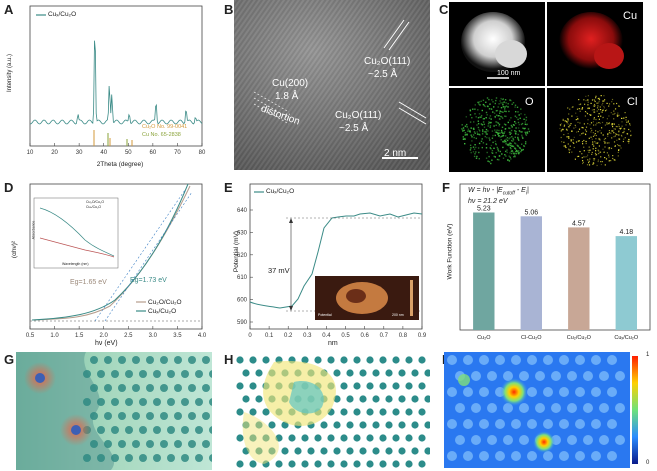  I want to click on panel-label-g: G, so click(9, 359).